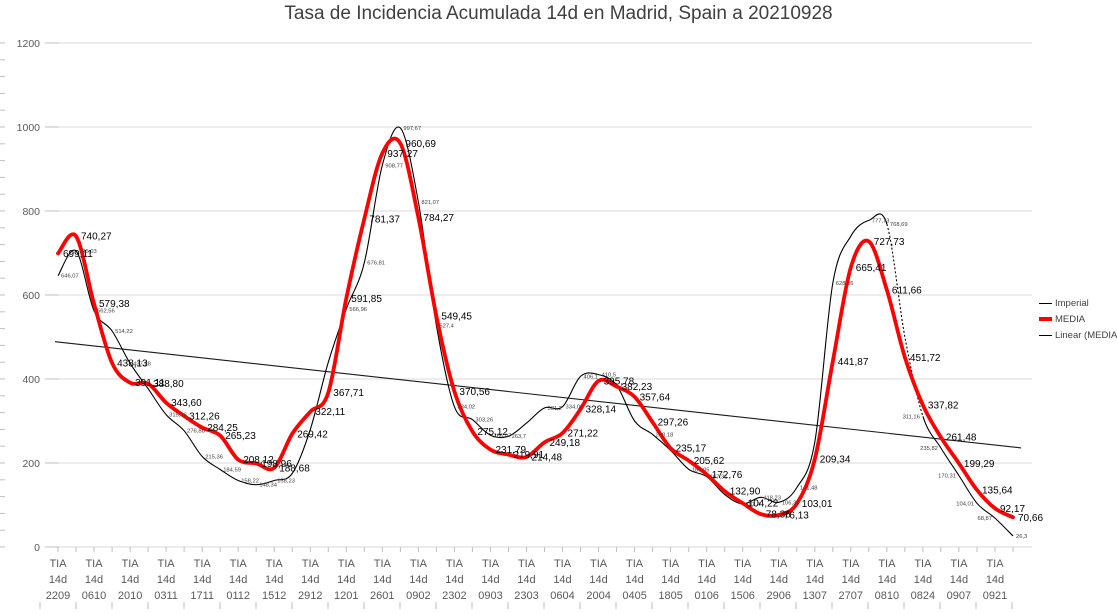 The width and height of the screenshot is (1117, 613). Describe the element at coordinates (58, 580) in the screenshot. I see `x-tick-label: TIA 14d 2209` at that location.